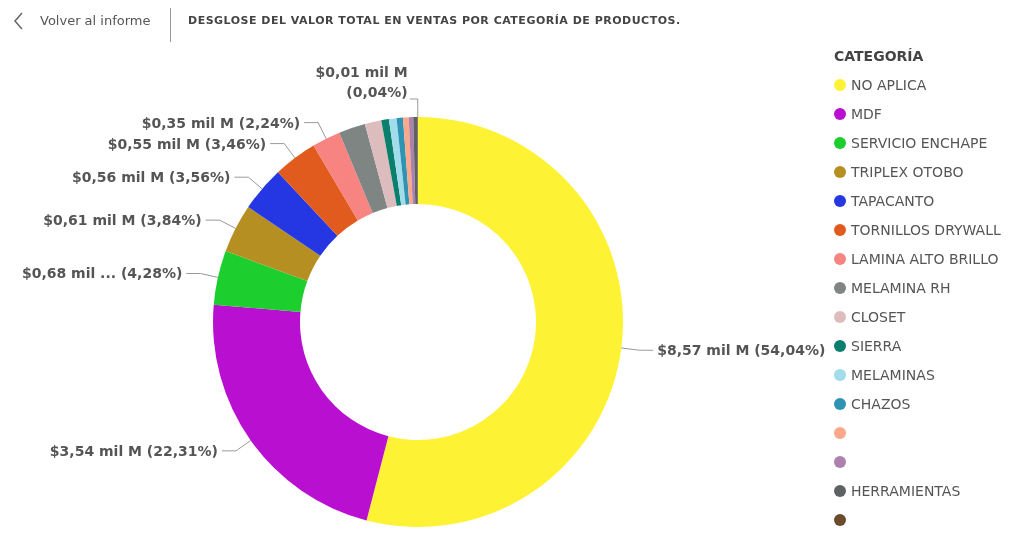 Image resolution: width=1013 pixels, height=546 pixels. I want to click on data-label: $0,55 mil M (3,46%), so click(187, 143).